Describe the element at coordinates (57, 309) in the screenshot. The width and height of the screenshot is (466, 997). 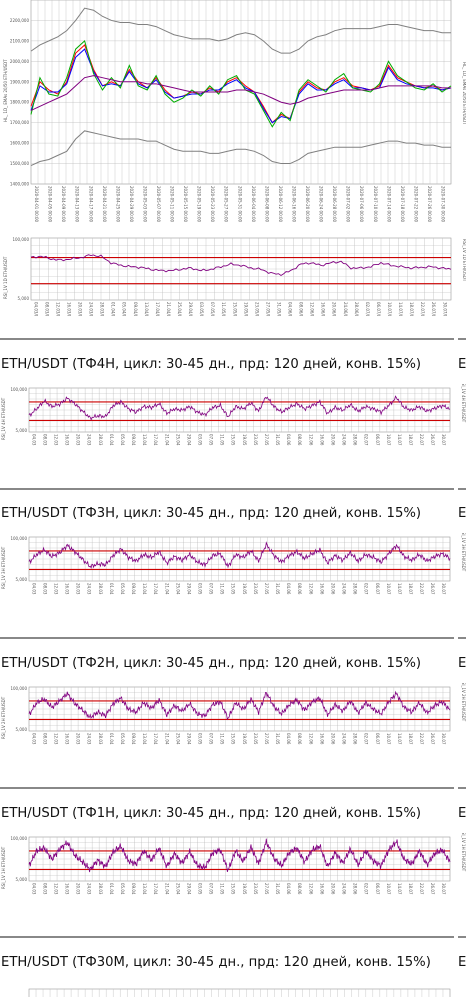
I see `x-tick-label: 12.03/00` at that location.